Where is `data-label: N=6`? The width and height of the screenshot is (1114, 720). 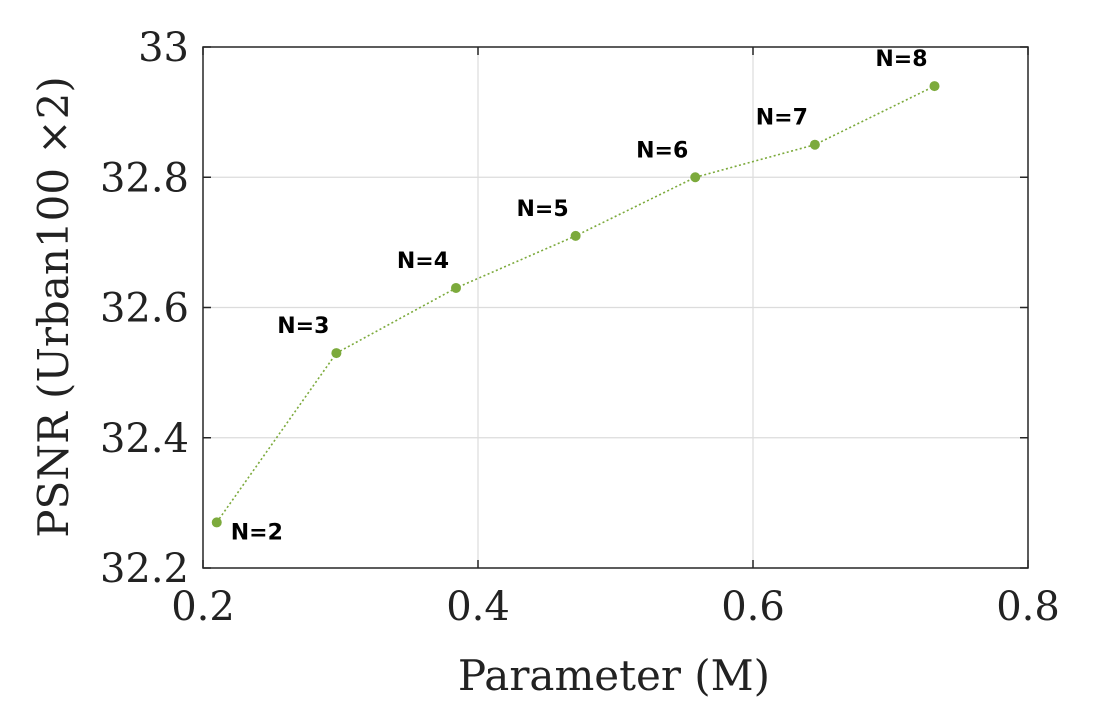 data-label: N=6 is located at coordinates (662, 150).